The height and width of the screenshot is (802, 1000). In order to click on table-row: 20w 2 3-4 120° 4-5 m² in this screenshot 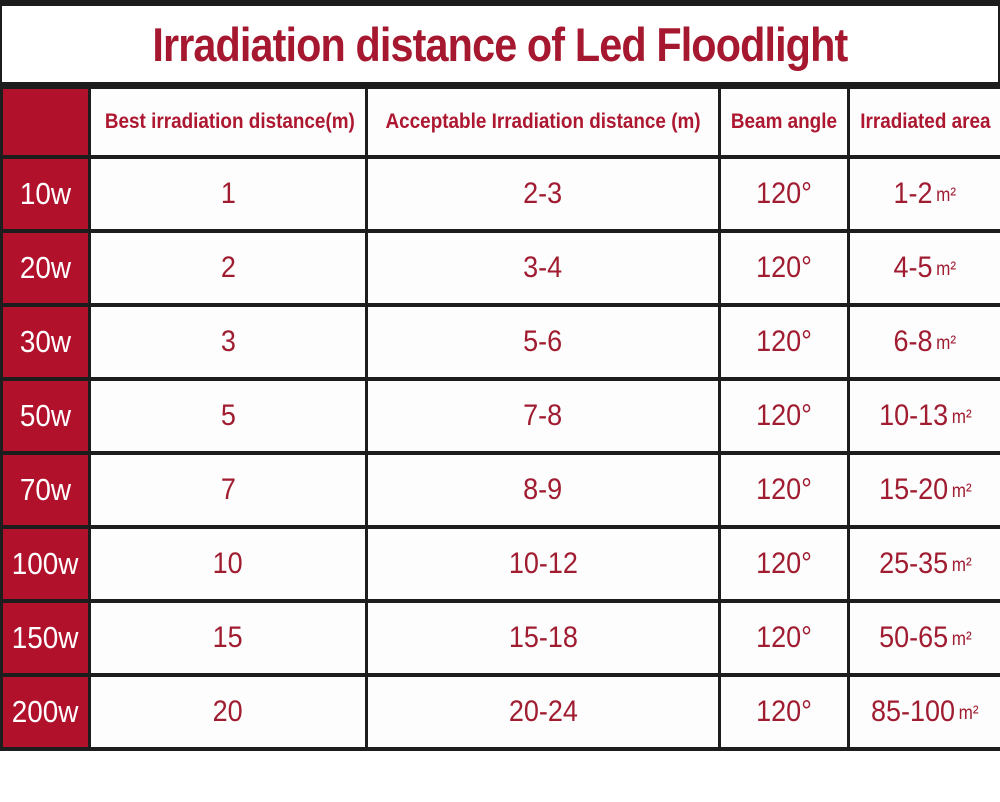, I will do `click(500, 268)`.